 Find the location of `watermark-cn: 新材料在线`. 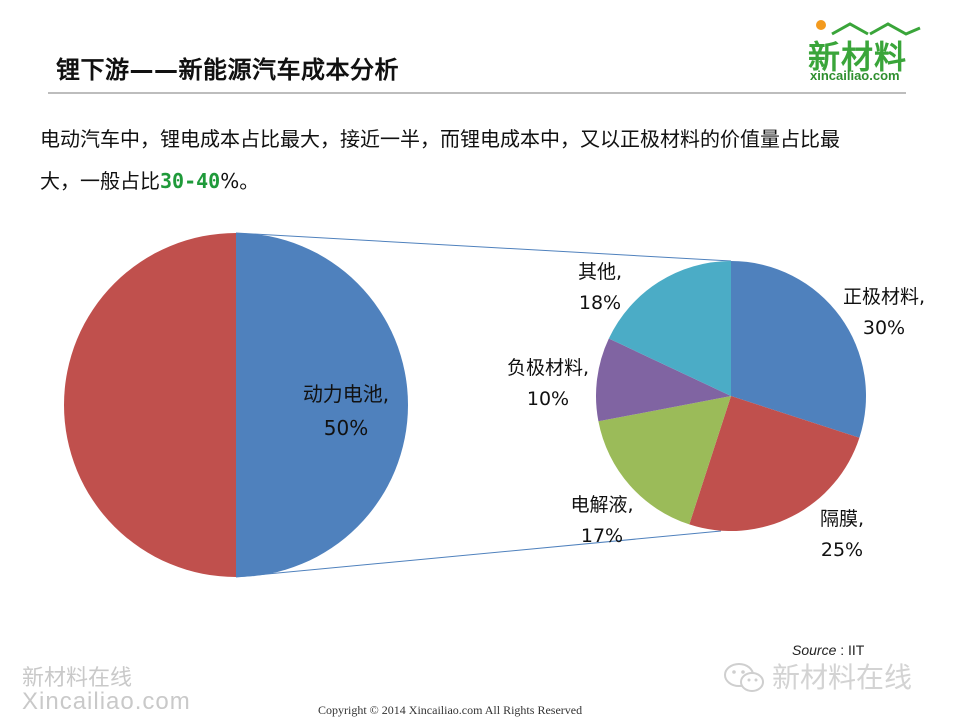

watermark-cn: 新材料在线 is located at coordinates (77, 678).